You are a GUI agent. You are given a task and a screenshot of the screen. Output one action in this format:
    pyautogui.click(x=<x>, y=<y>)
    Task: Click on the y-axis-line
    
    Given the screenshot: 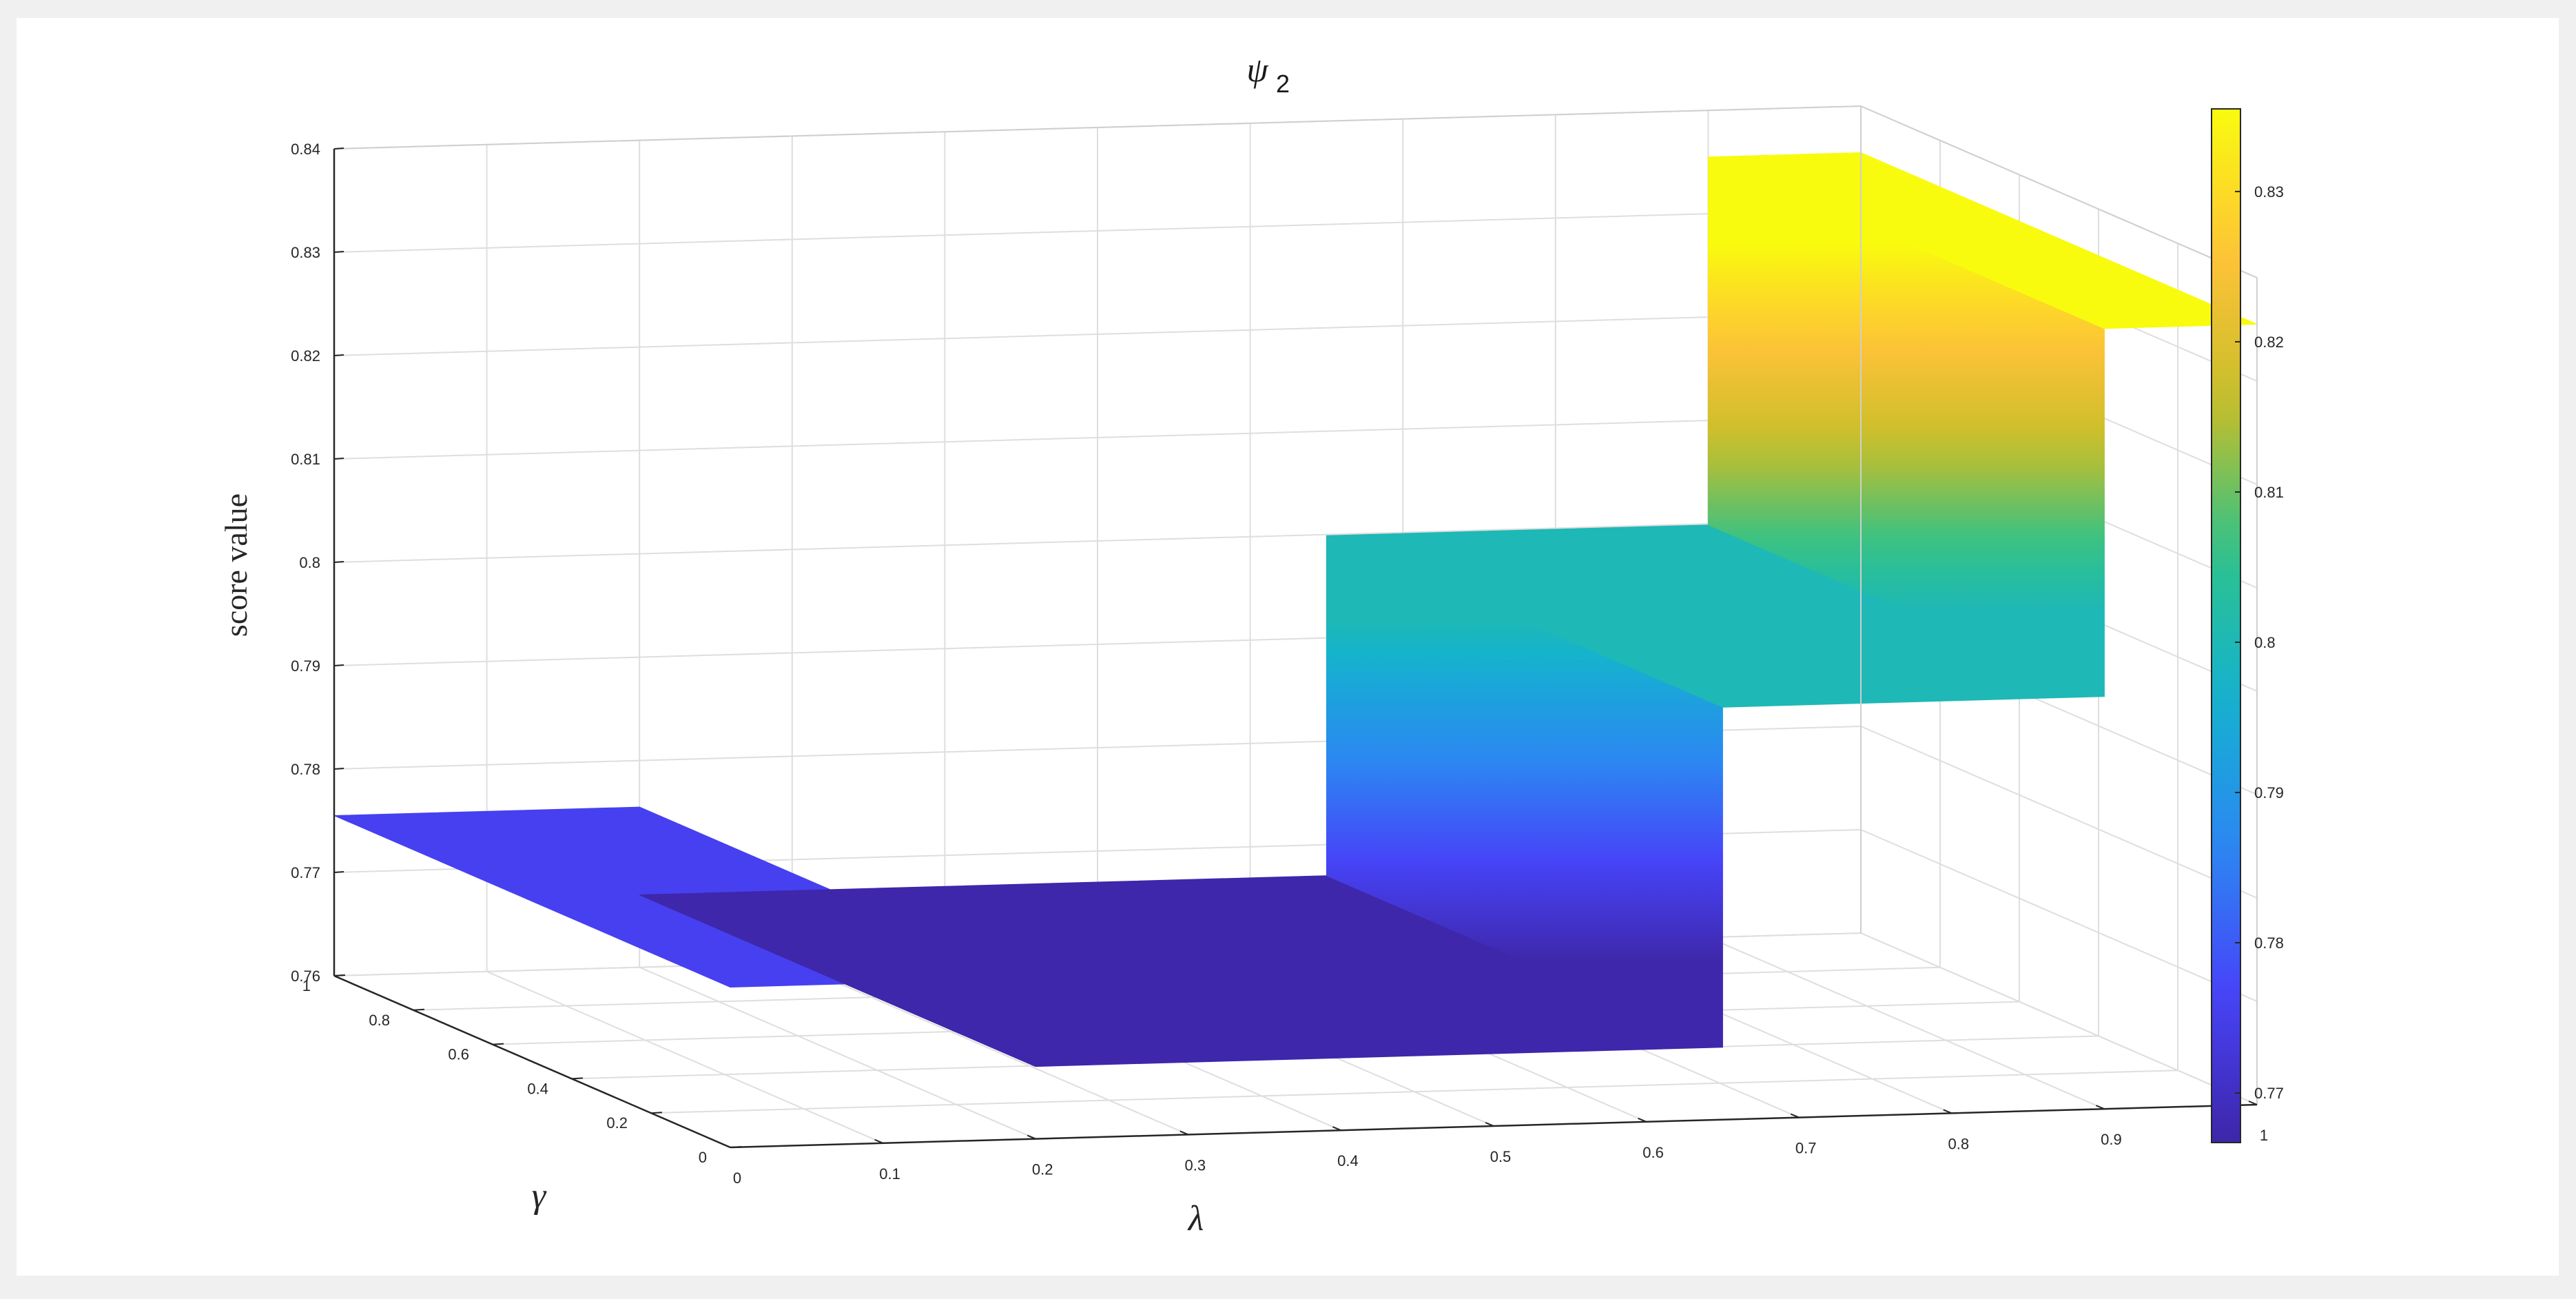 What is the action you would take?
    pyautogui.click(x=532, y=1061)
    